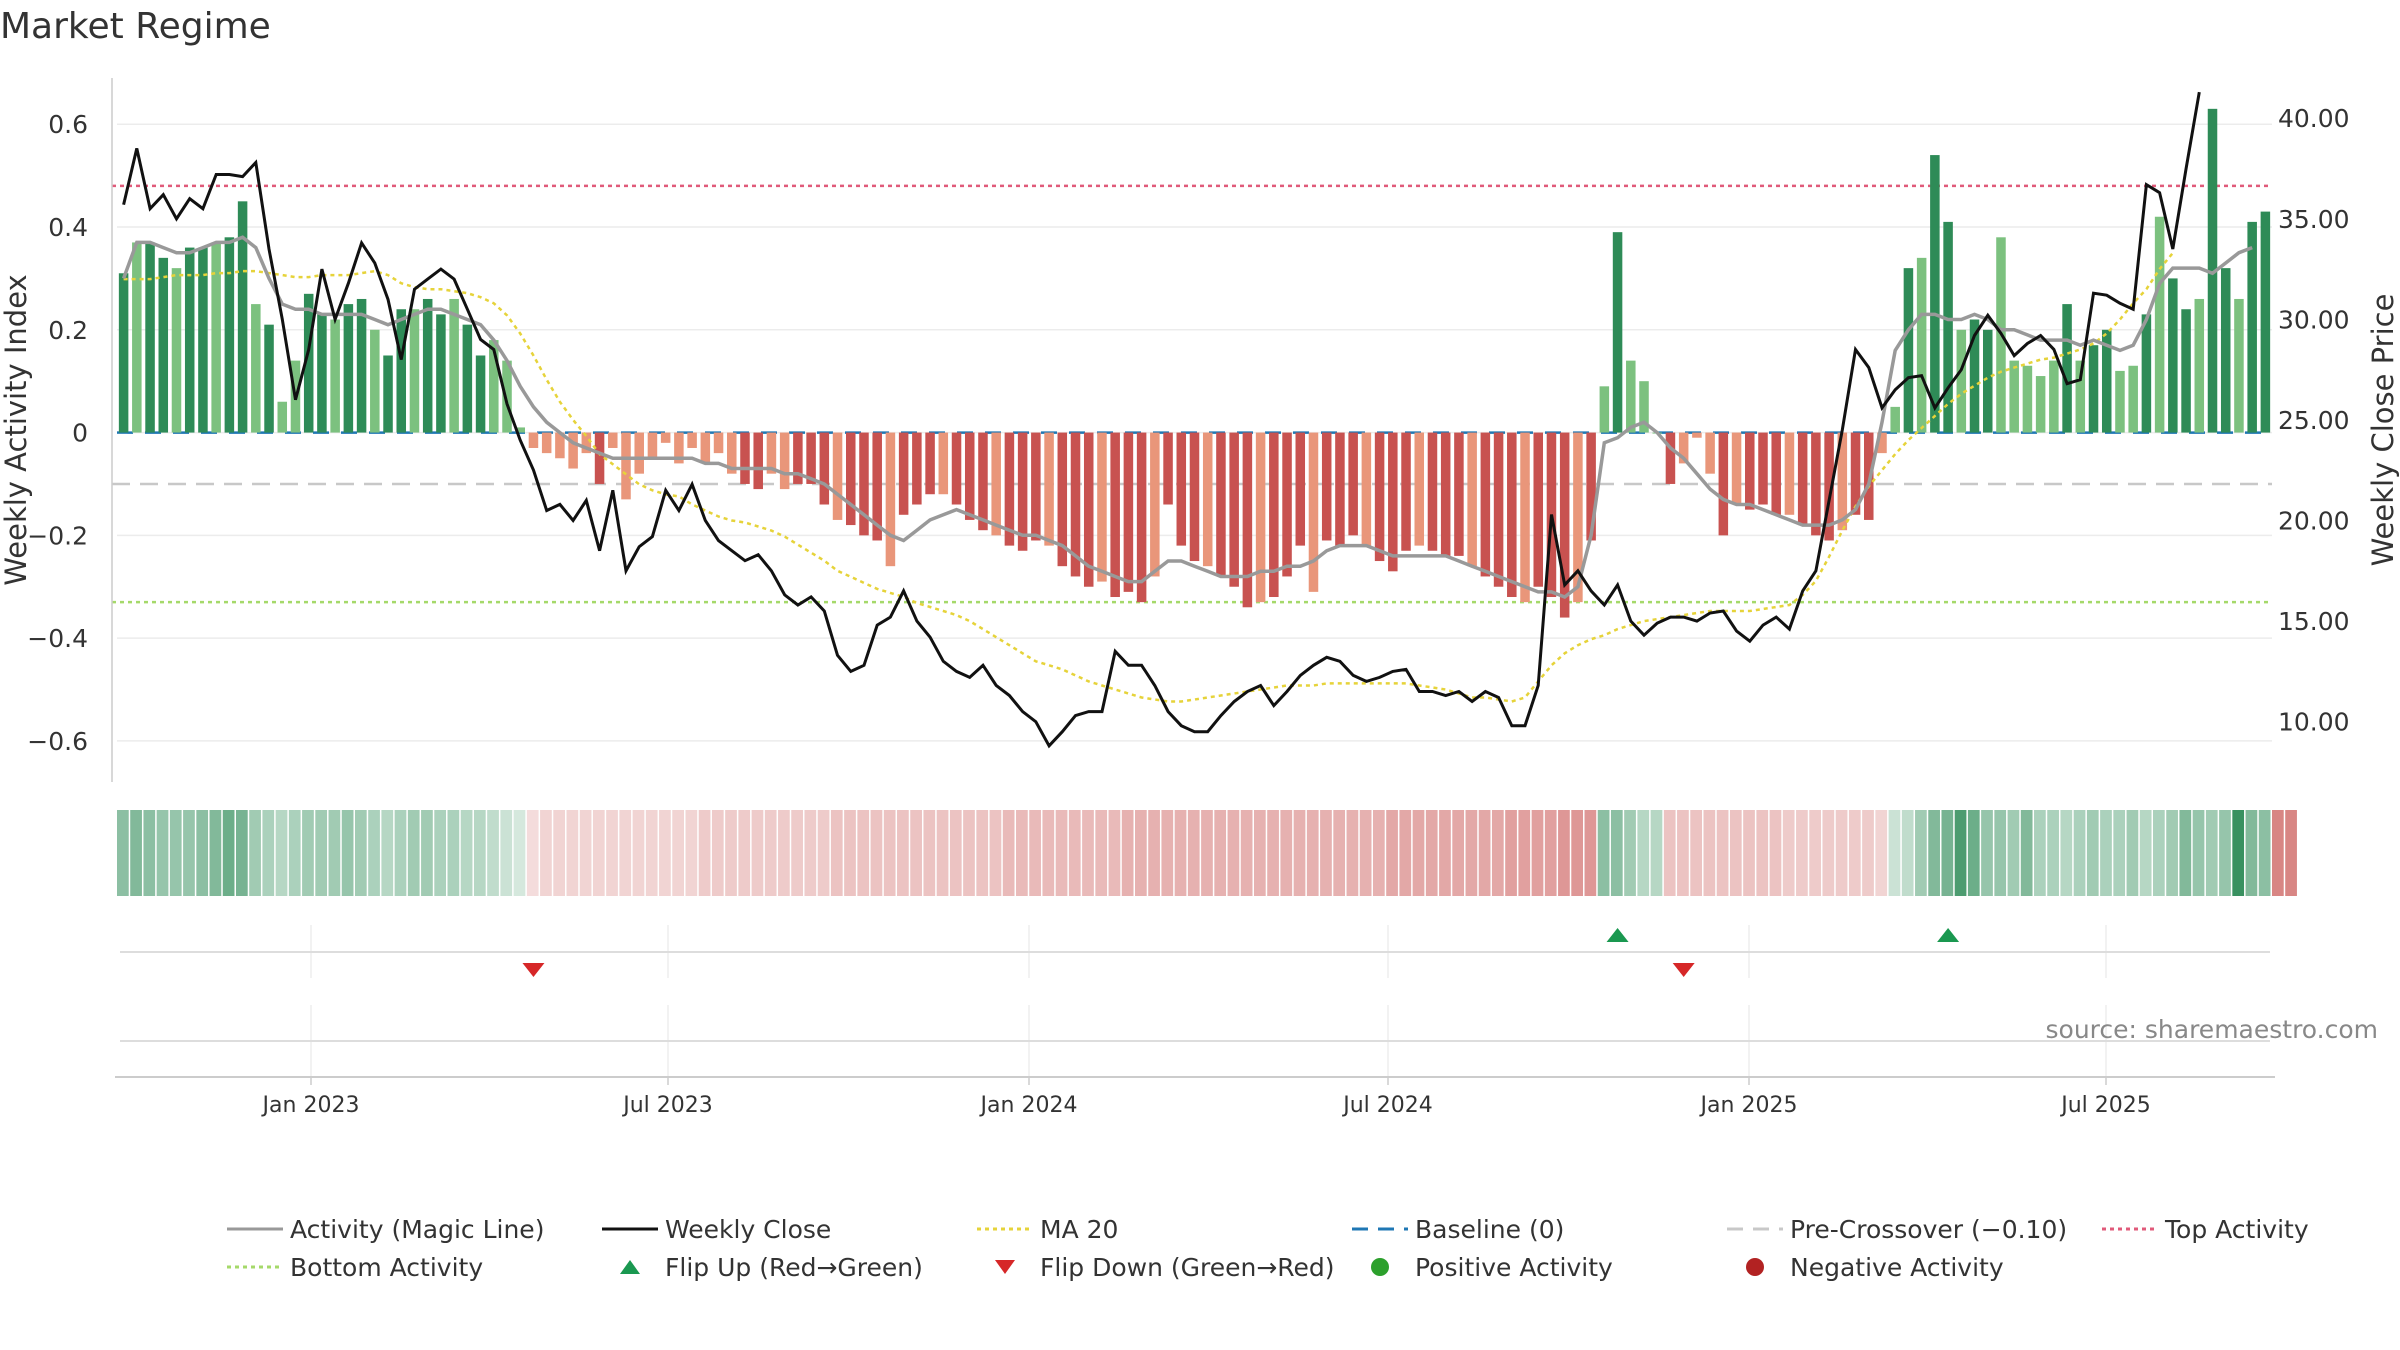 This screenshot has height=1350, width=2400. Describe the element at coordinates (2383, 430) in the screenshot. I see `y-right-axis-label: Weekly Close Price` at that location.